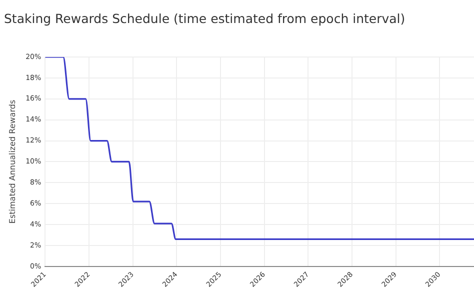 The image size is (474, 297). Describe the element at coordinates (12, 162) in the screenshot. I see `y-axis-title: Estimated Annualized Rewards` at that location.